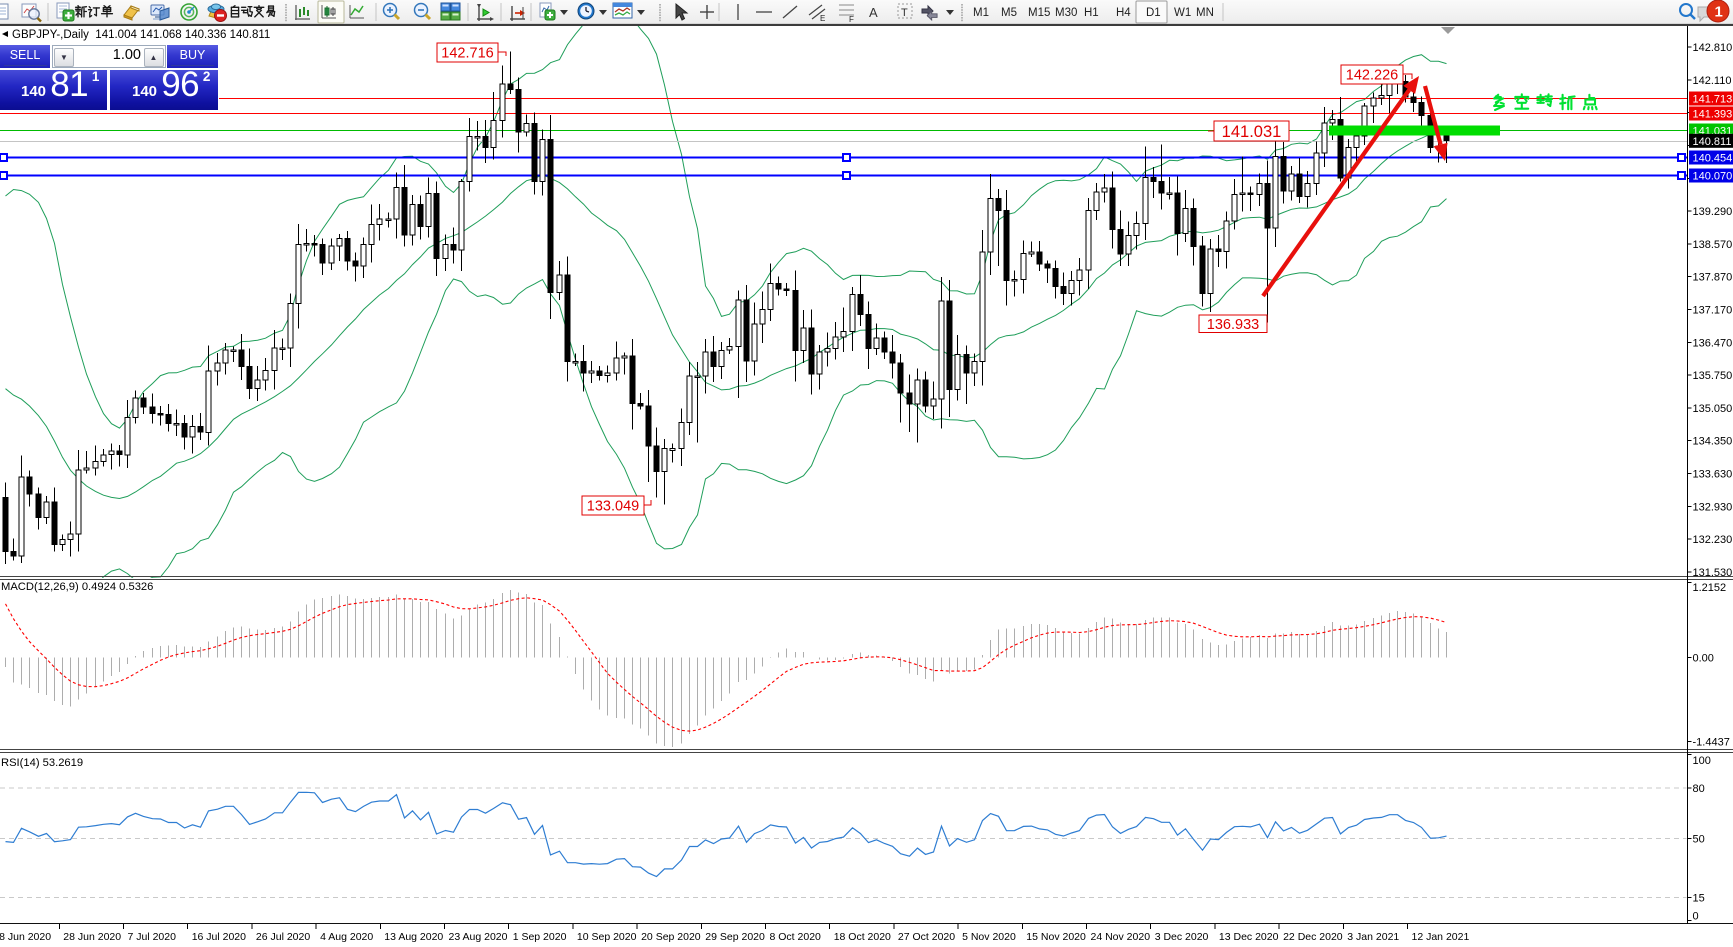 The width and height of the screenshot is (1733, 947). I want to click on svg-text: M15, so click(1039, 13).